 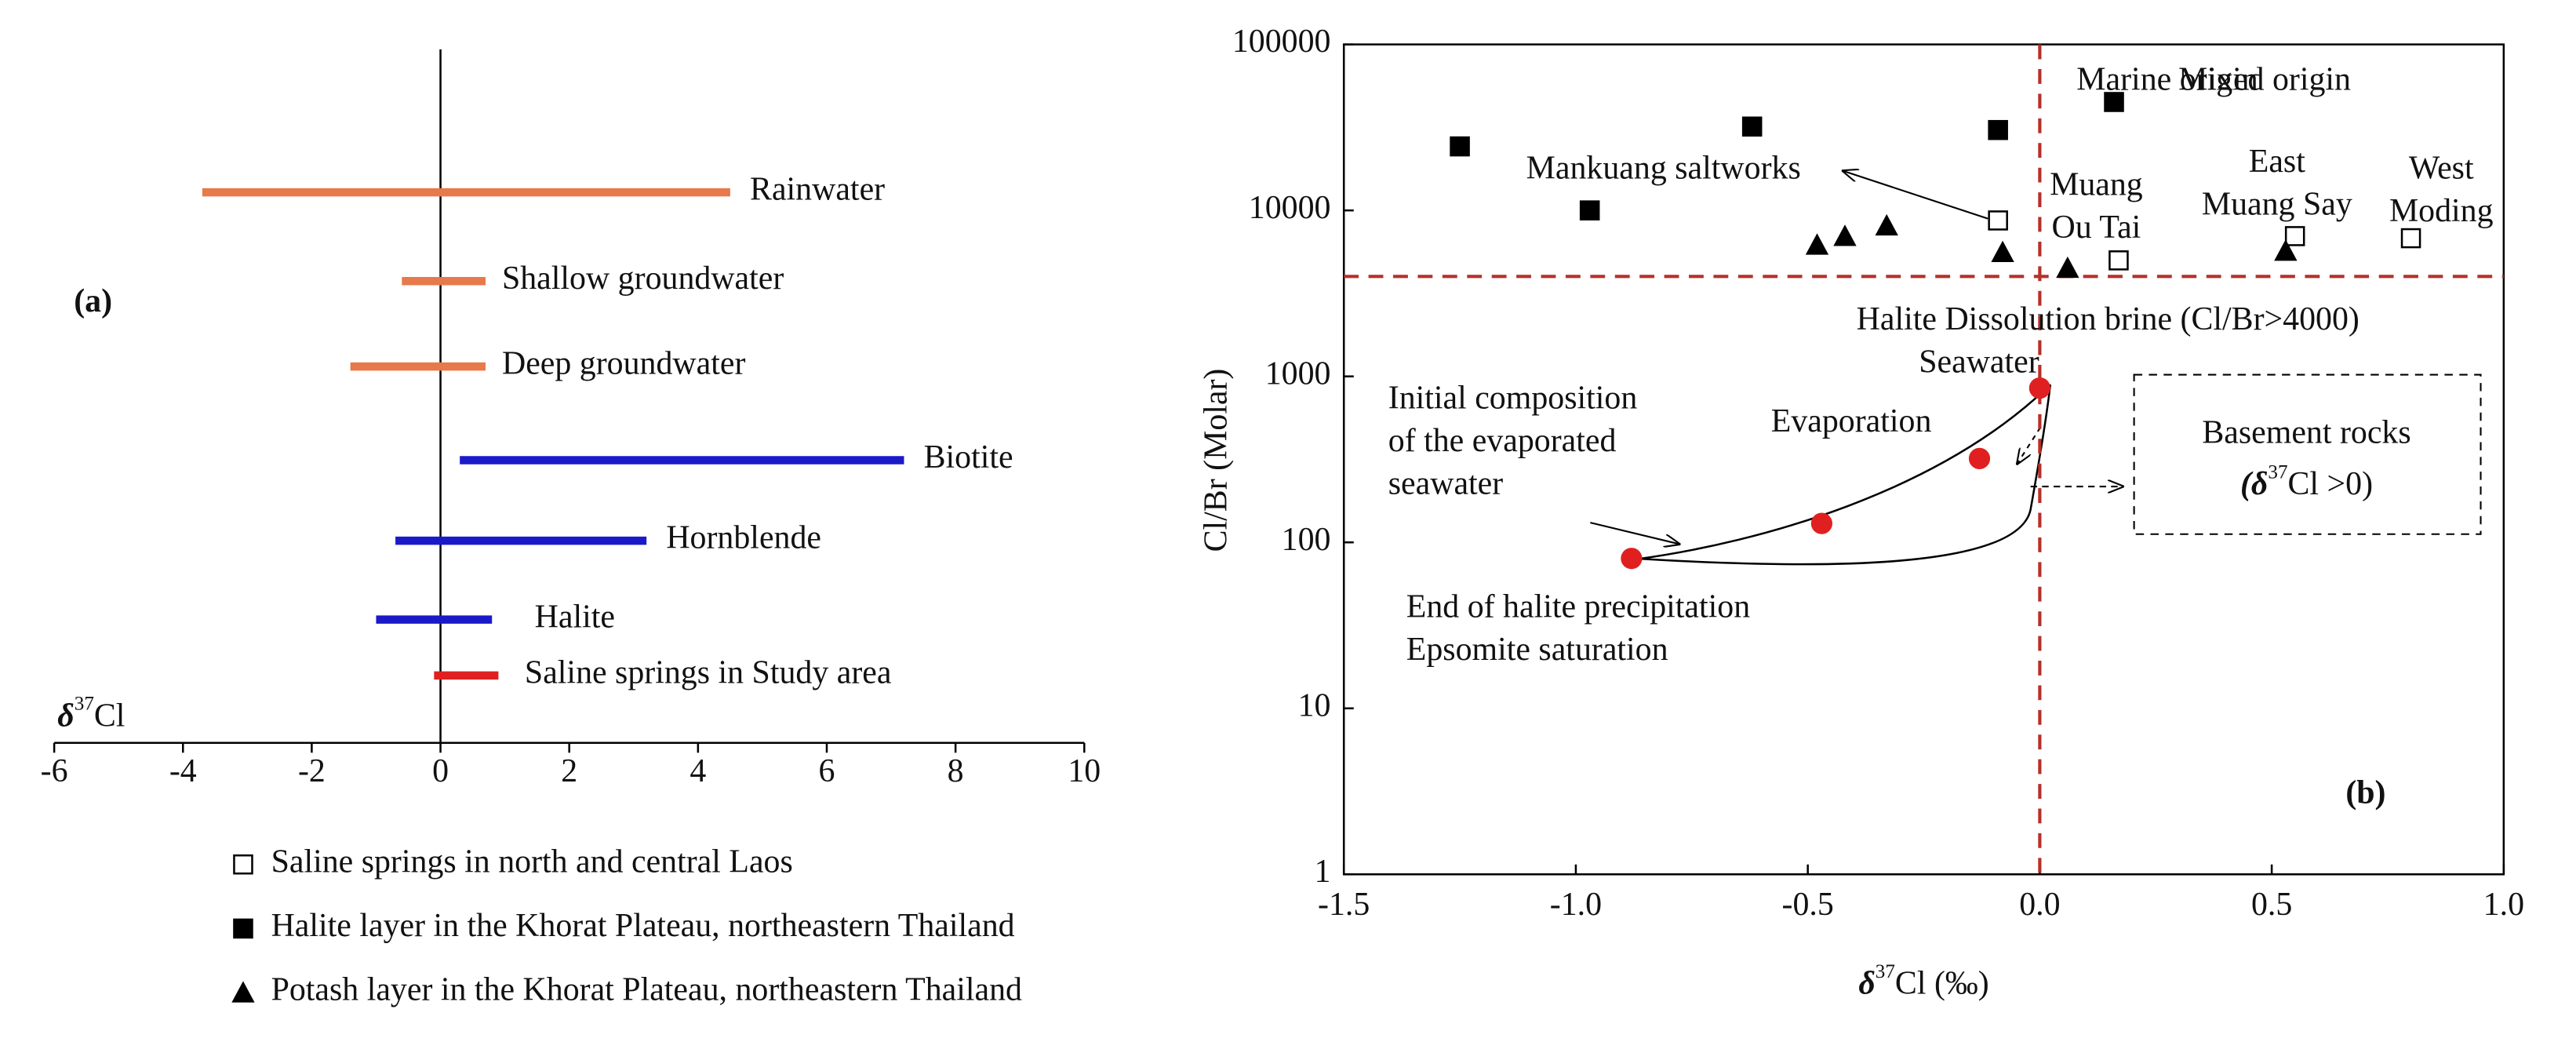 I want to click on annotation: Seawater, so click(x=1979, y=362).